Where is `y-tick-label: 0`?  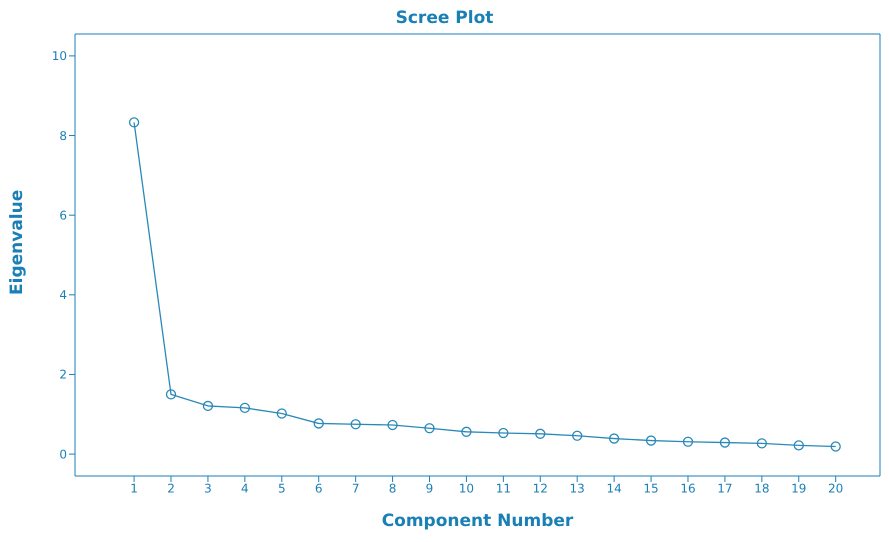
y-tick-label: 0 is located at coordinates (63, 454).